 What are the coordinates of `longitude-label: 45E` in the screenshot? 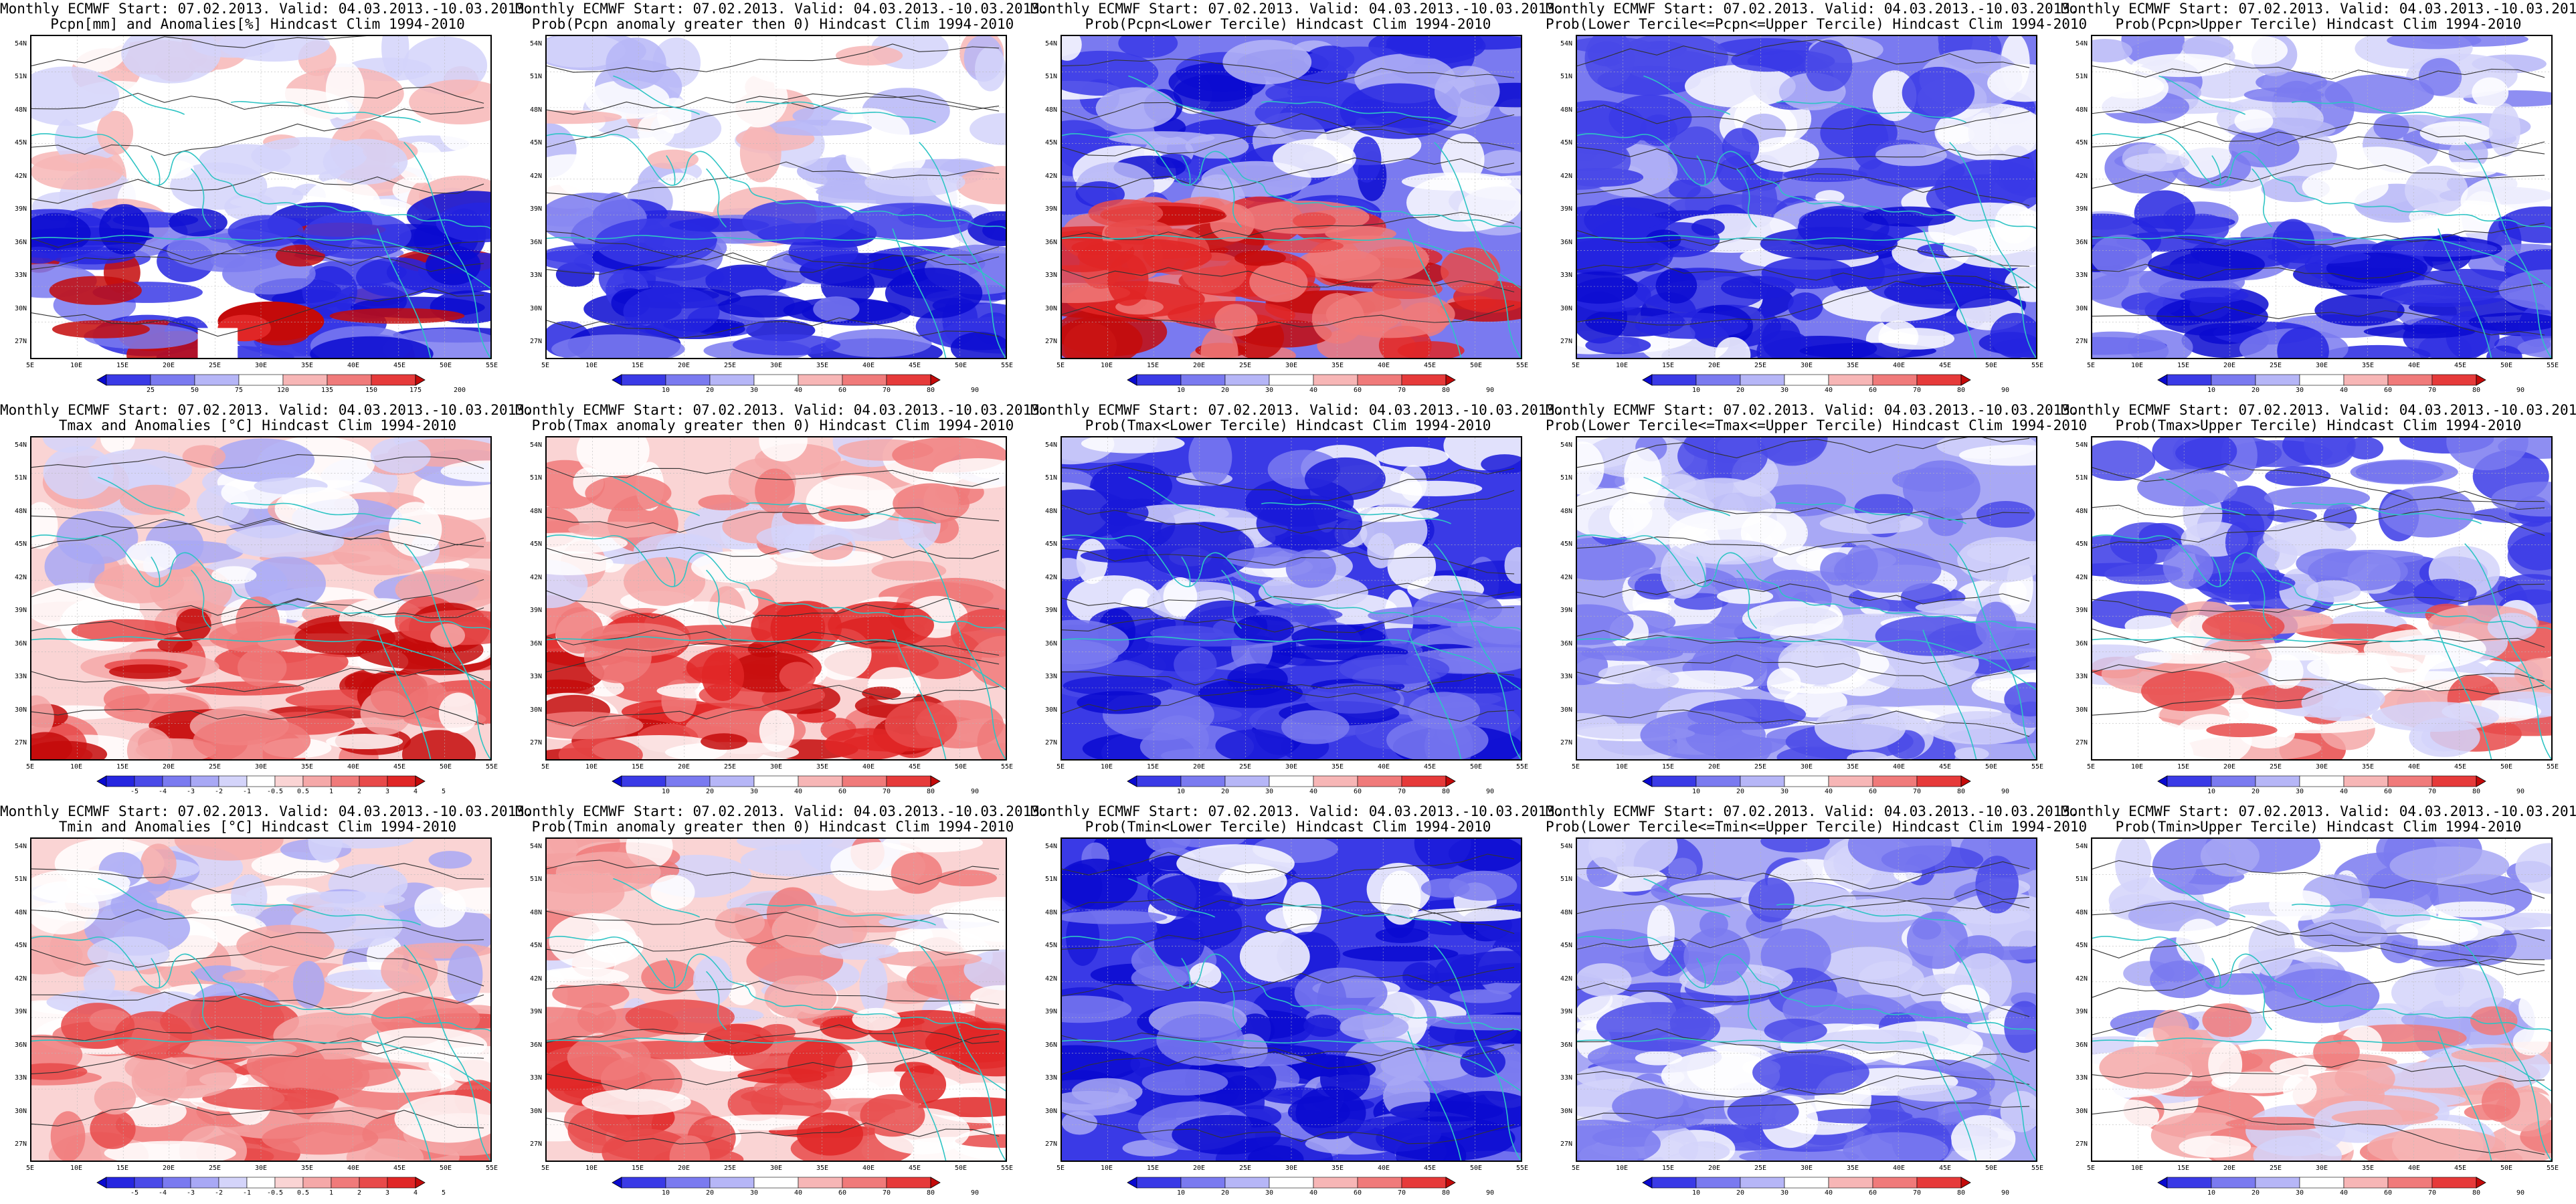 It's located at (1945, 767).